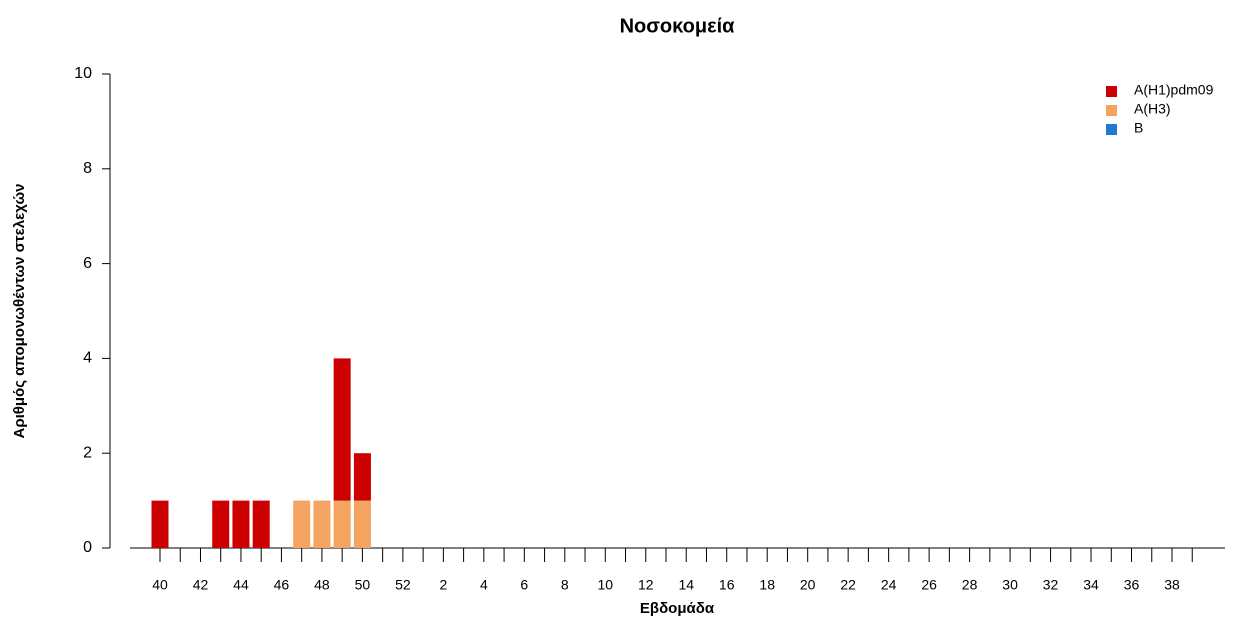 The width and height of the screenshot is (1238, 619). What do you see at coordinates (524, 585) in the screenshot?
I see `x-tick-label: 6` at bounding box center [524, 585].